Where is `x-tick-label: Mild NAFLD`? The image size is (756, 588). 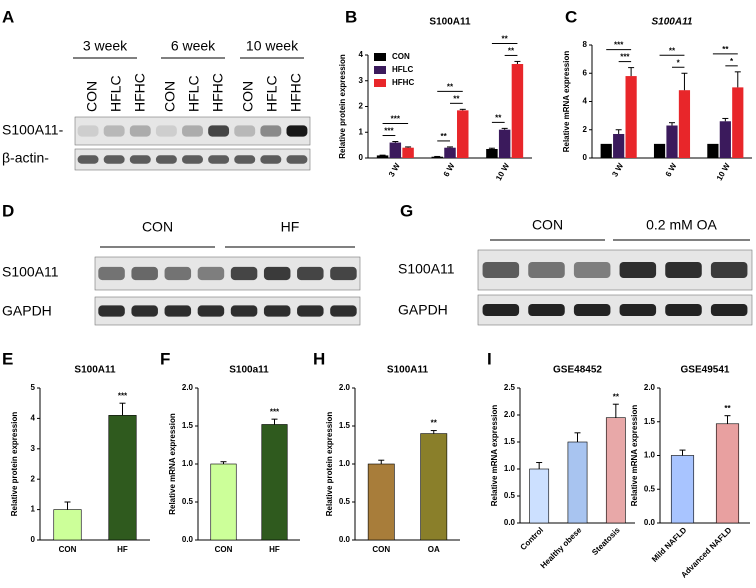
x-tick-label: Mild NAFLD is located at coordinates (669, 544).